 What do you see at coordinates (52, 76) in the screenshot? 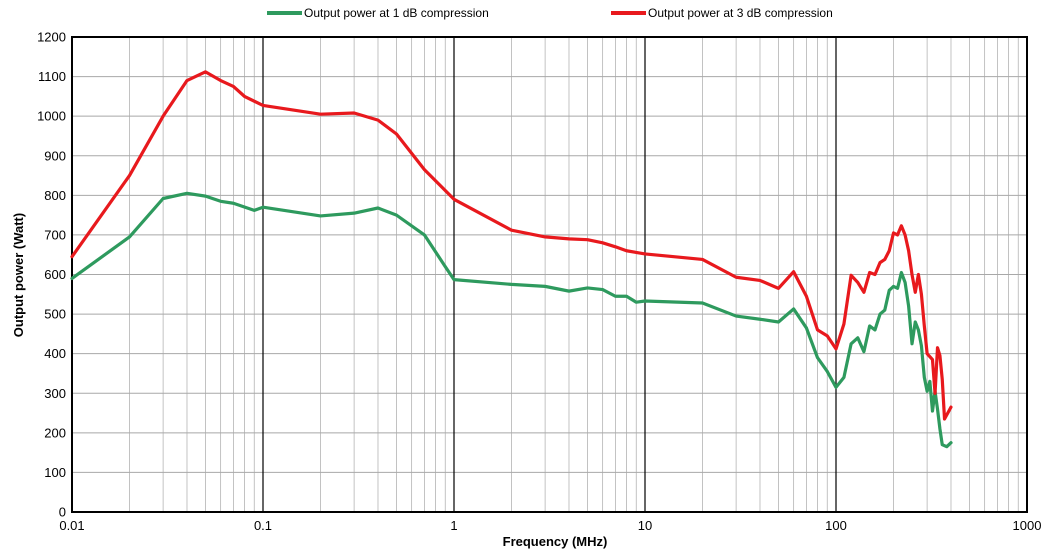
I see `y-tick-label: 1100` at bounding box center [52, 76].